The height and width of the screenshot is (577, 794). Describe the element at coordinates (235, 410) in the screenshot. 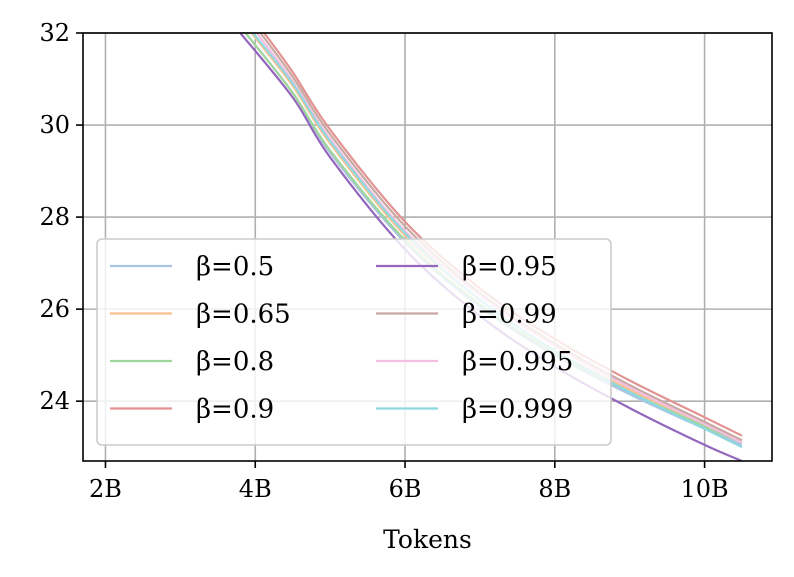

I see `legend-label: β=0.9` at that location.